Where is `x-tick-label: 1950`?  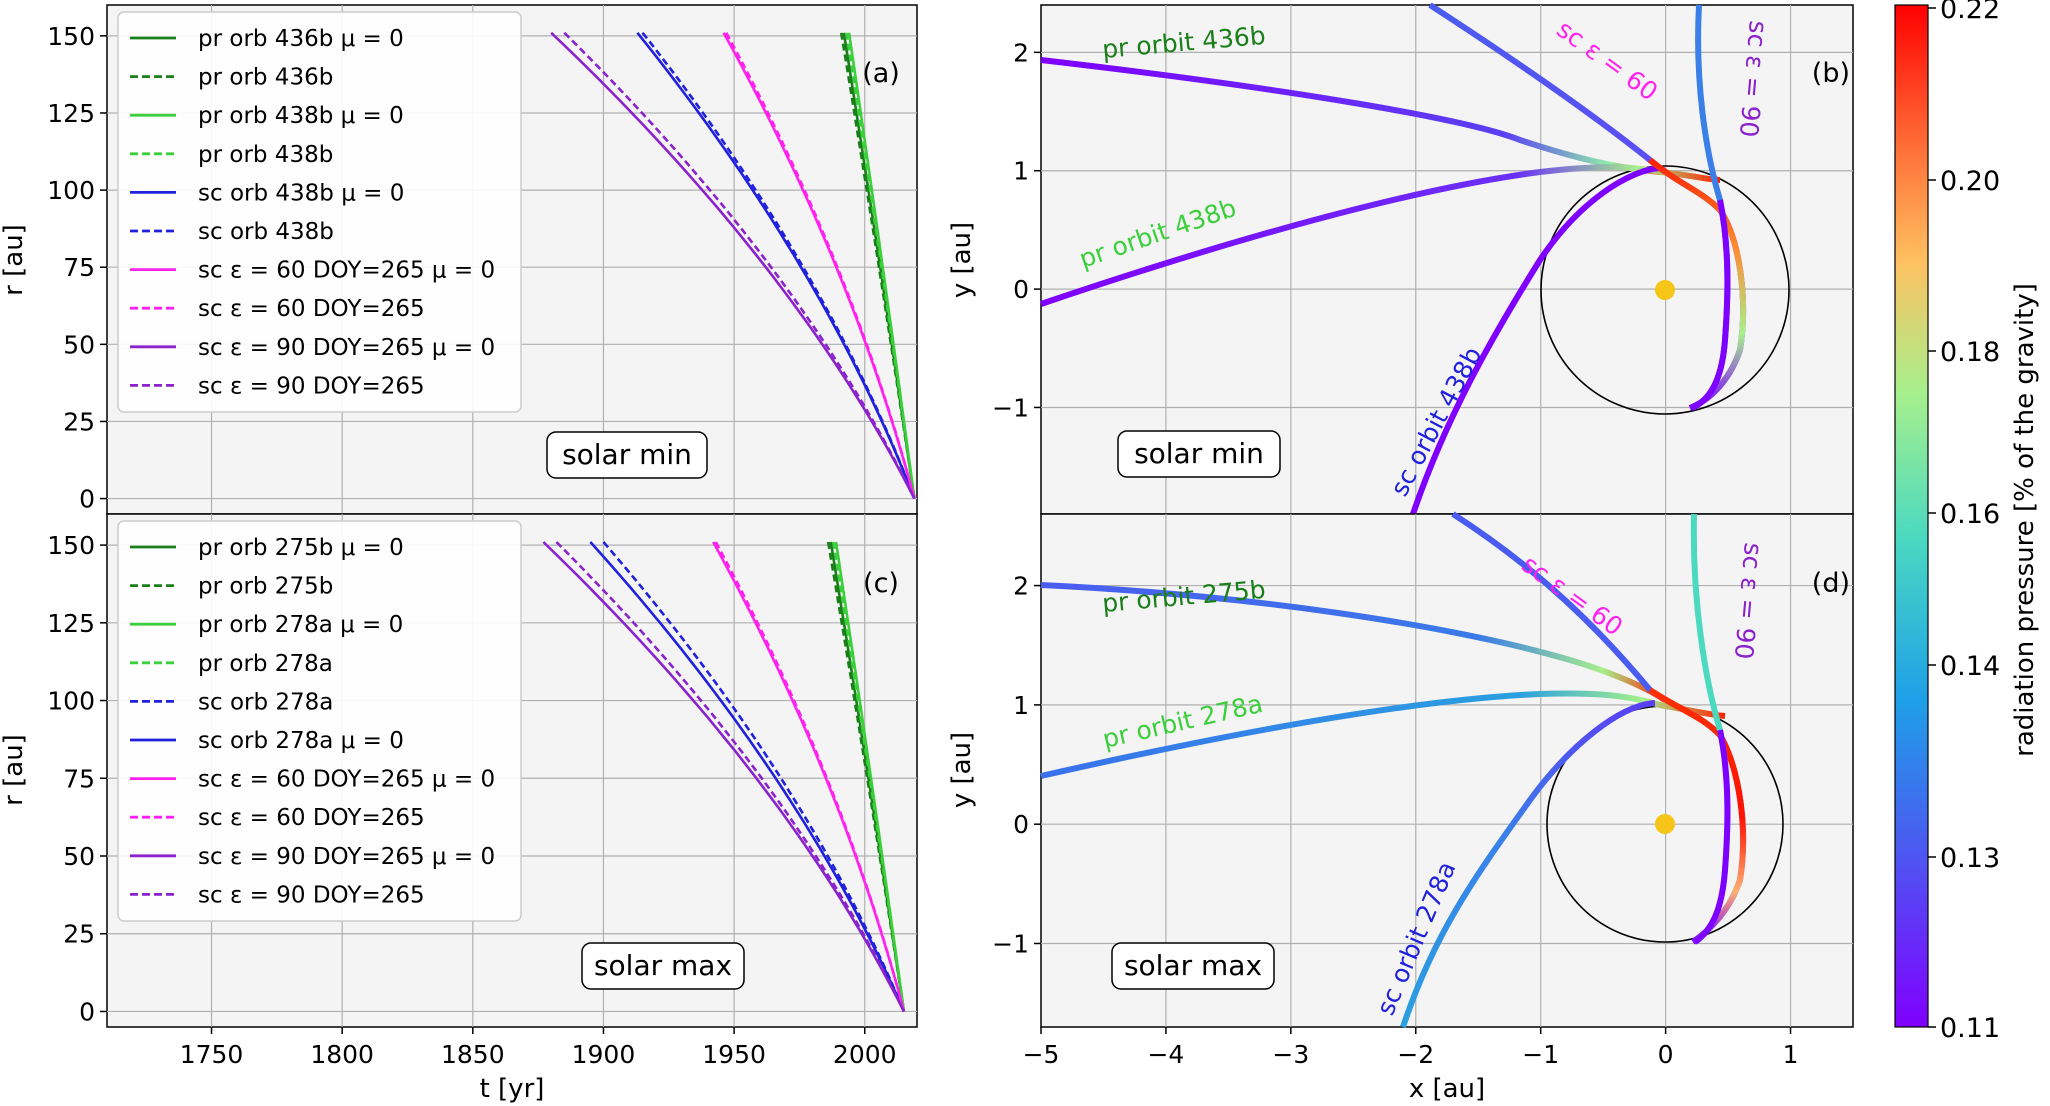
x-tick-label: 1950 is located at coordinates (734, 1054).